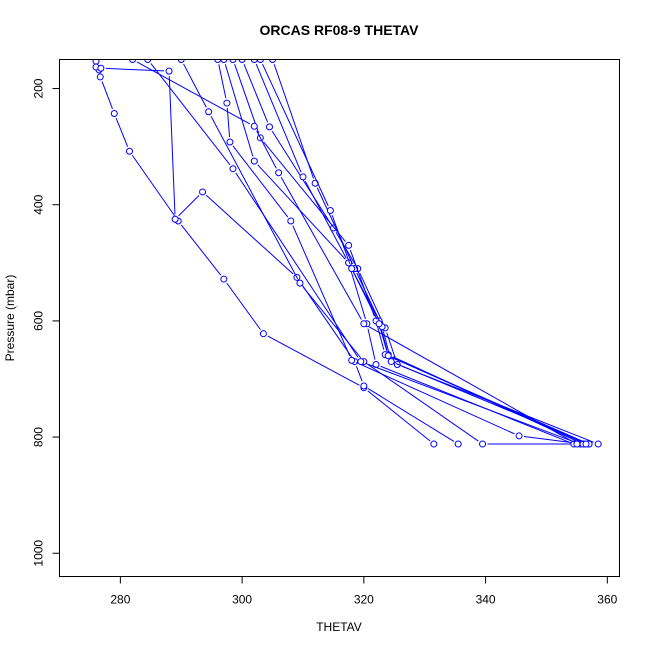 The image size is (650, 650). What do you see at coordinates (339, 627) in the screenshot?
I see `x-axis-label: THETAV` at bounding box center [339, 627].